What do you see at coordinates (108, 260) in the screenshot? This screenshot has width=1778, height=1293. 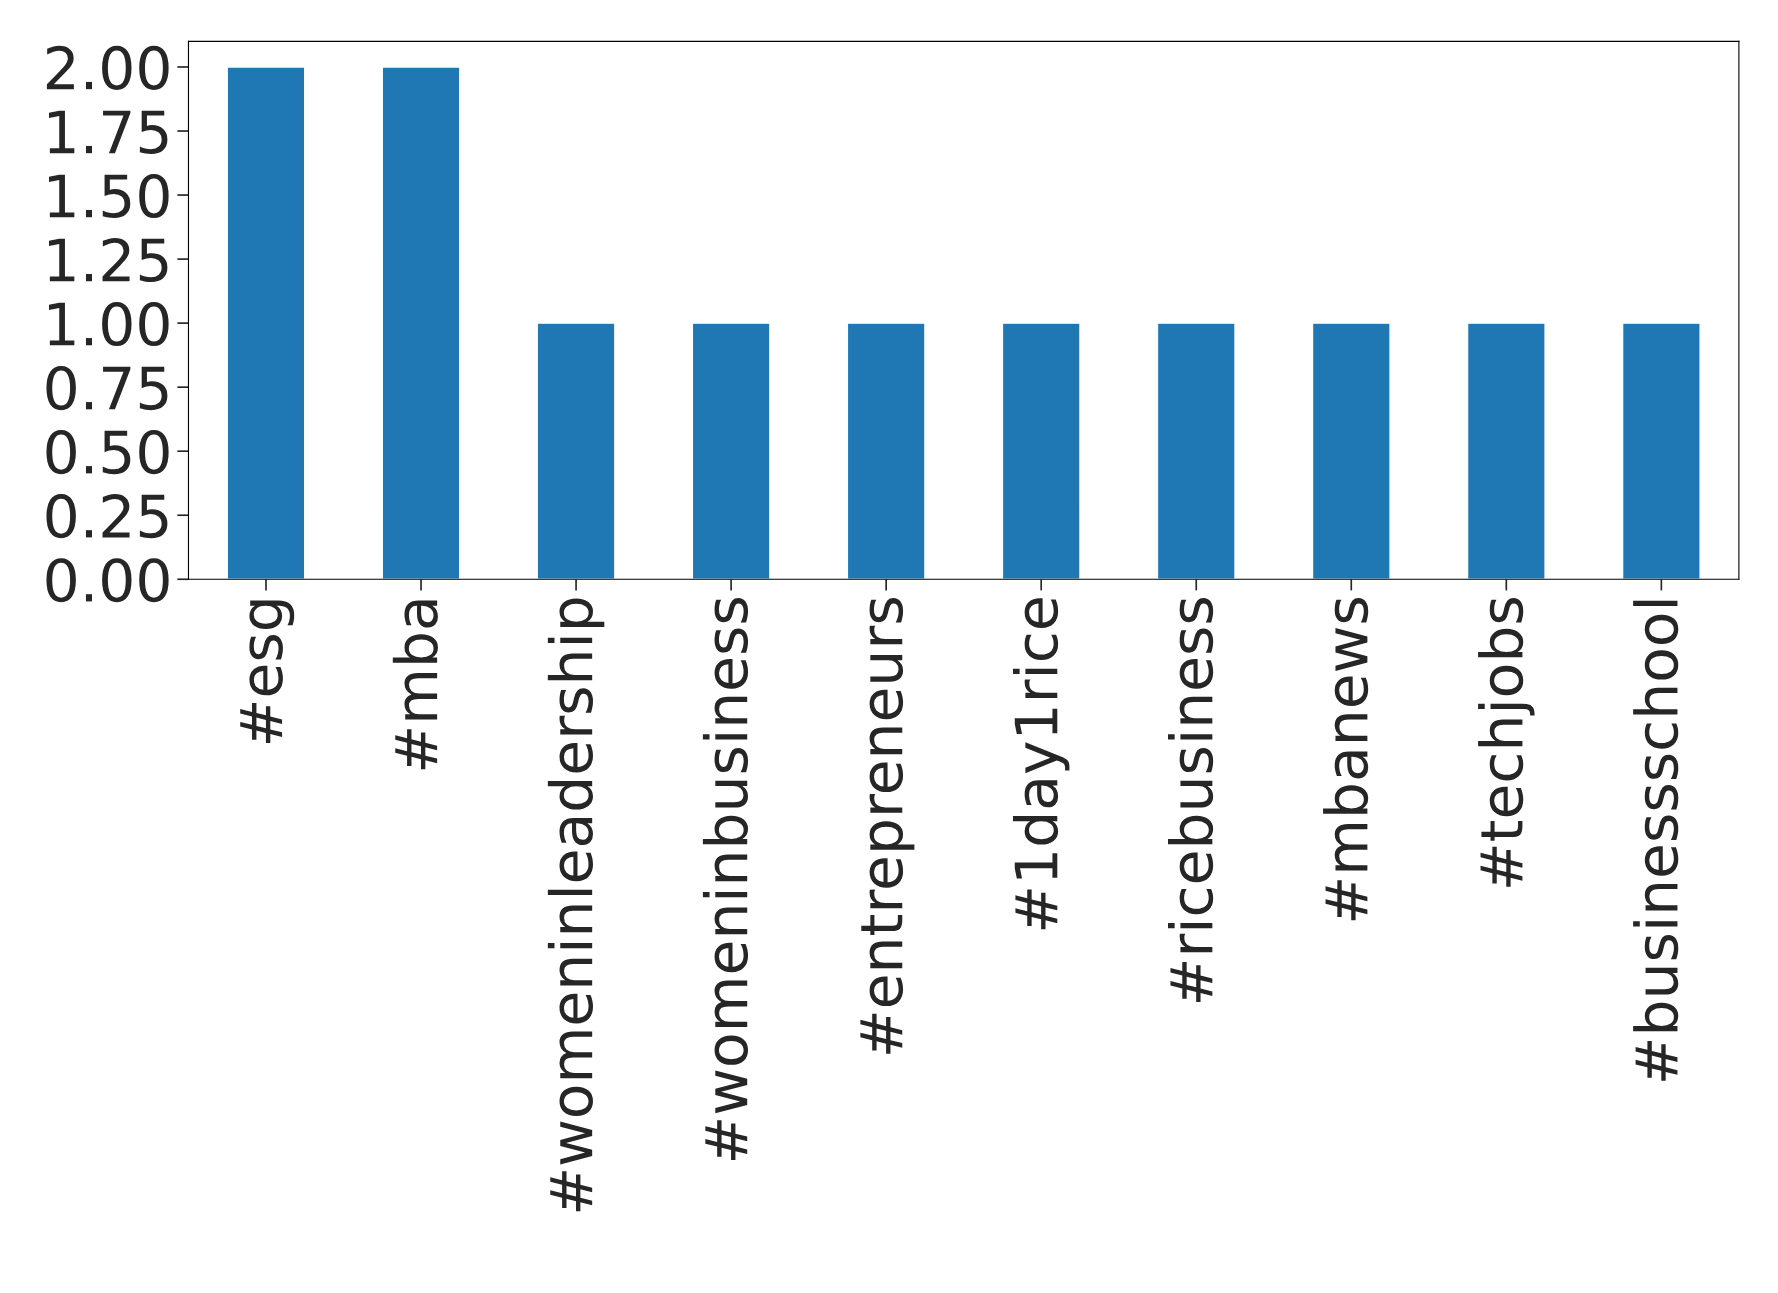 I see `y-tick-label: 1.25` at bounding box center [108, 260].